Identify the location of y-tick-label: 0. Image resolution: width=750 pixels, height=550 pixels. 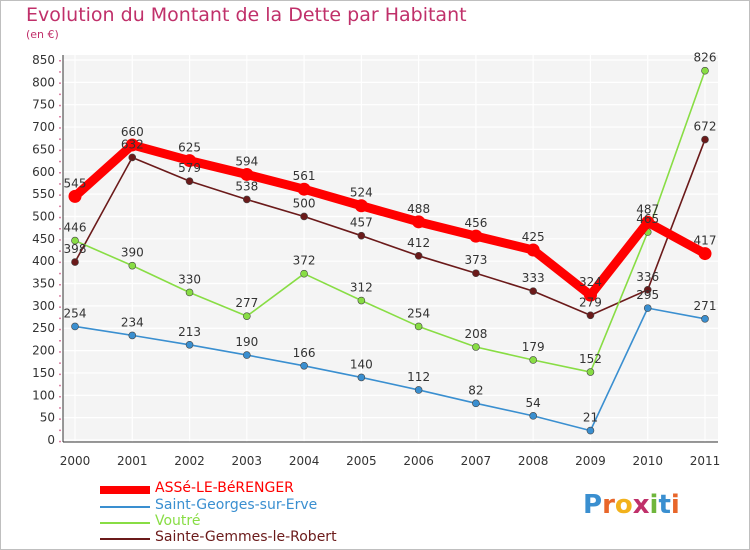
(51, 440).